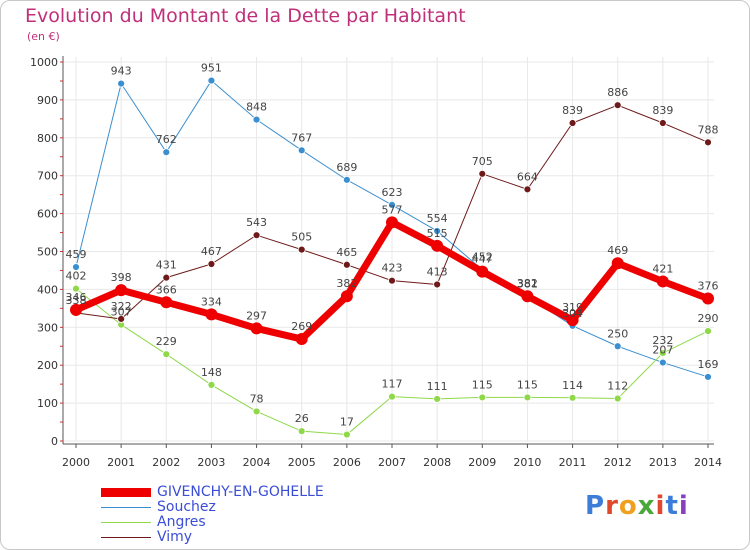  What do you see at coordinates (347, 422) in the screenshot?
I see `data-label-angres: 17` at bounding box center [347, 422].